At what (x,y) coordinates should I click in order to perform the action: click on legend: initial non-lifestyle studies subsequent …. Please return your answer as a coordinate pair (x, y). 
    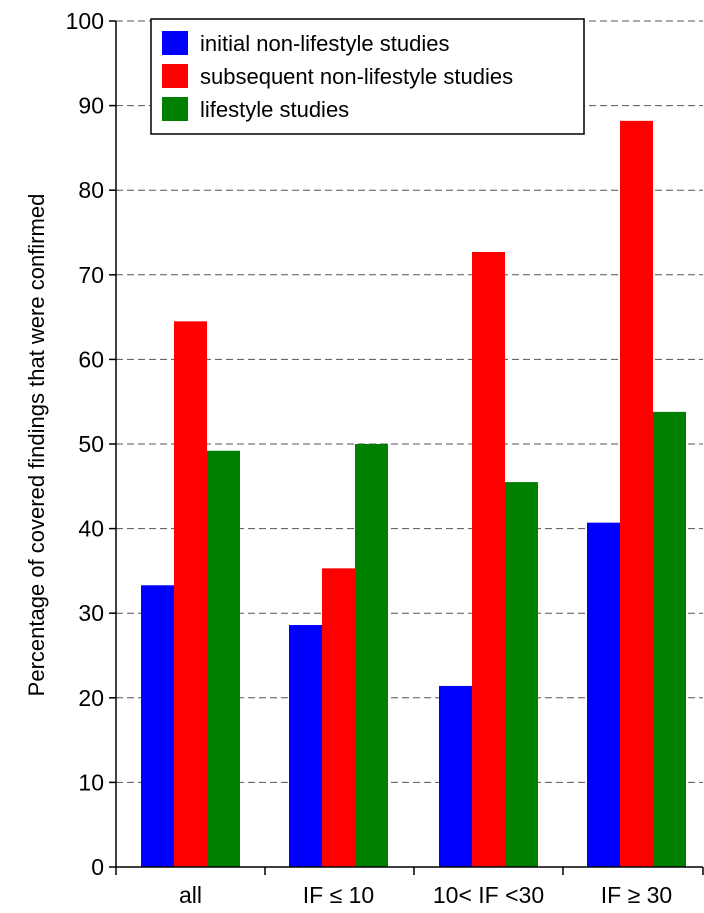
    Looking at the image, I should click on (367, 76).